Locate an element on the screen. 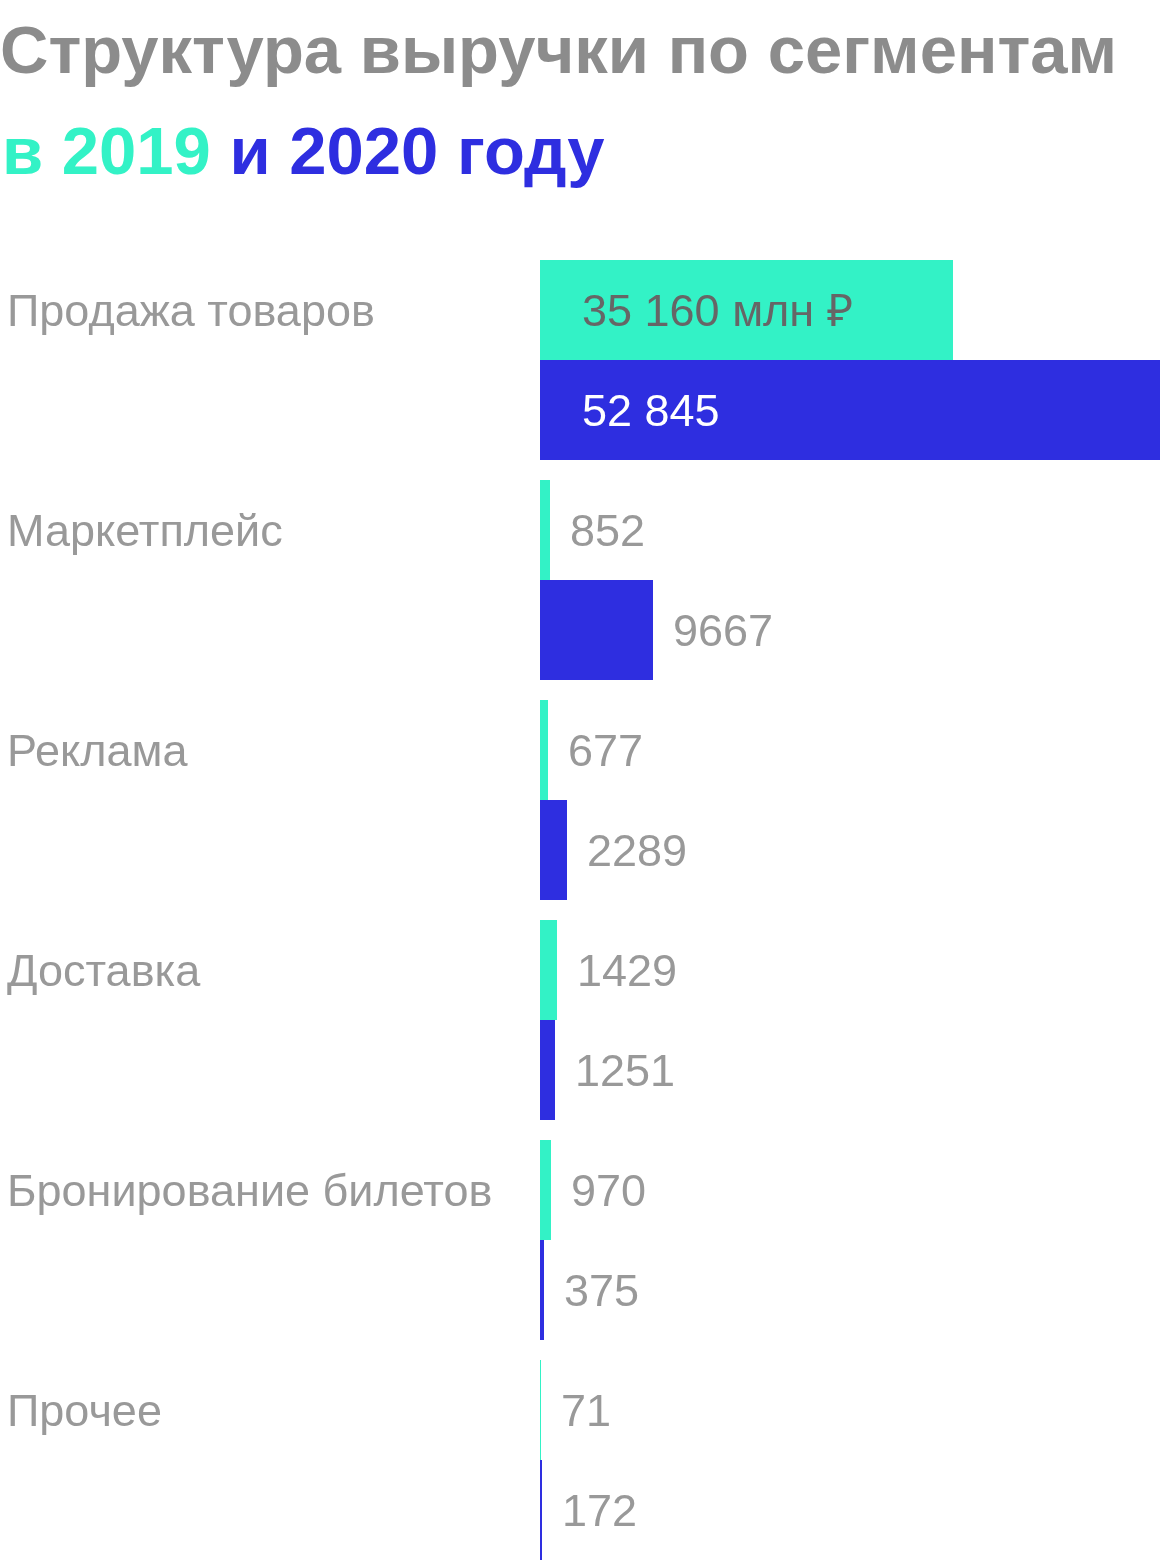 The image size is (1160, 1560). data-label: 677 is located at coordinates (606, 750).